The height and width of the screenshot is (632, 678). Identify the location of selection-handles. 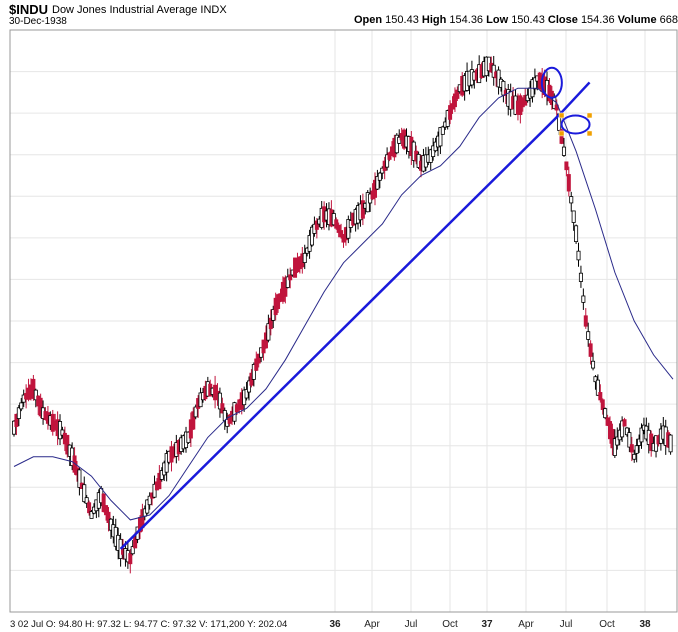
(575, 124).